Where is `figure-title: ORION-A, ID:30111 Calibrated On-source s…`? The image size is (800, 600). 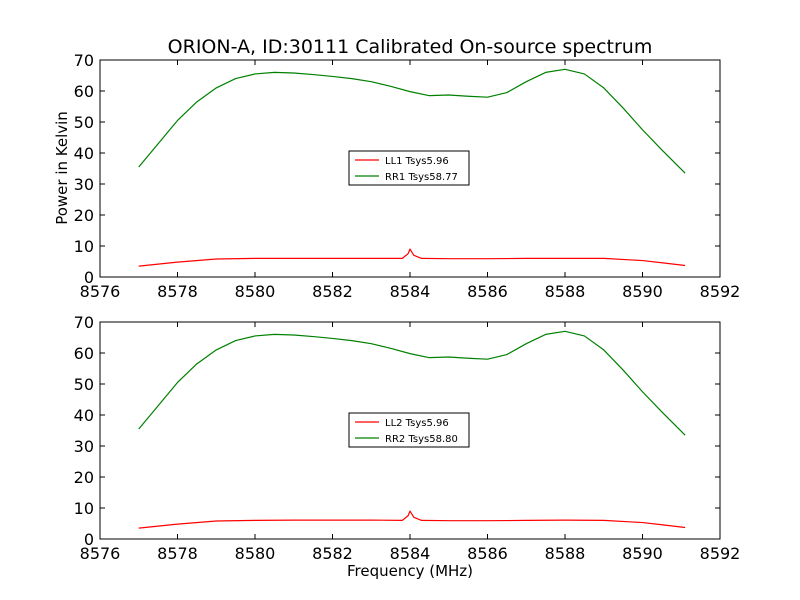
figure-title: ORION-A, ID:30111 Calibrated On-source s… is located at coordinates (410, 47).